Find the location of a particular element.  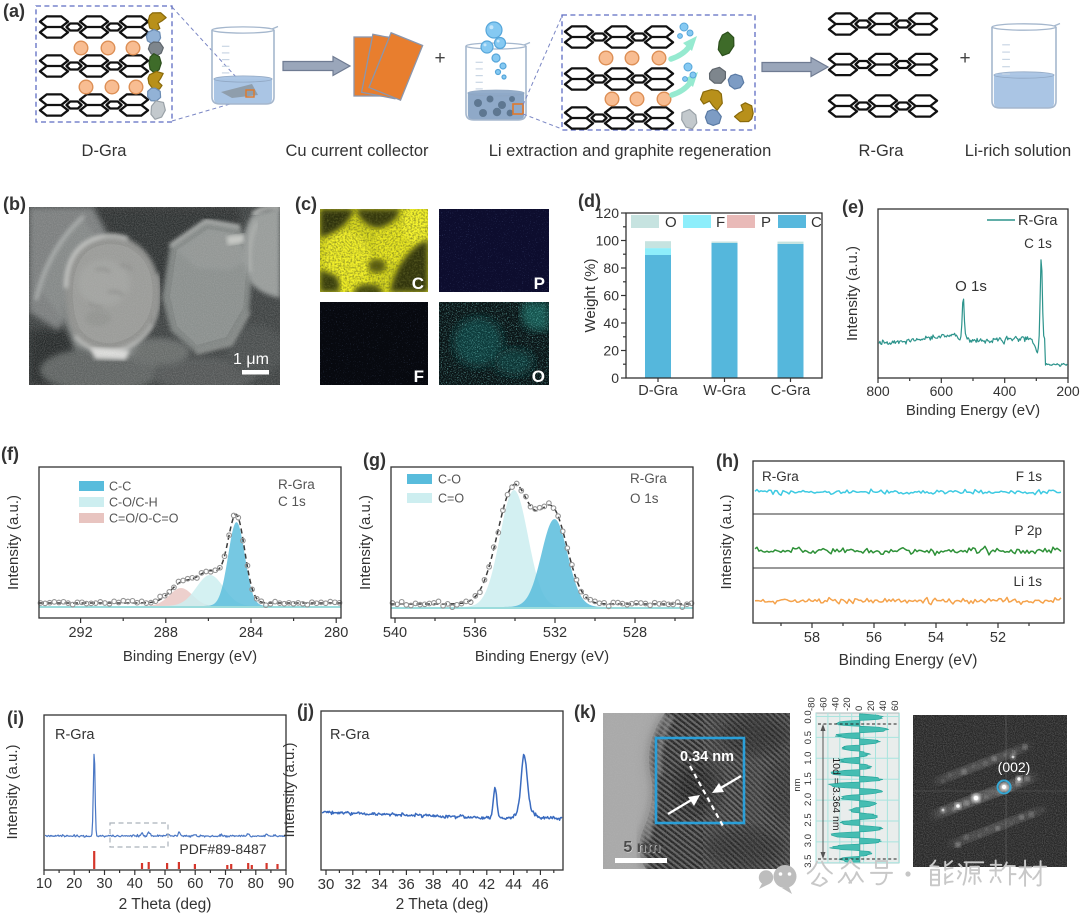

svg-text: 5 nm is located at coordinates (642, 848).